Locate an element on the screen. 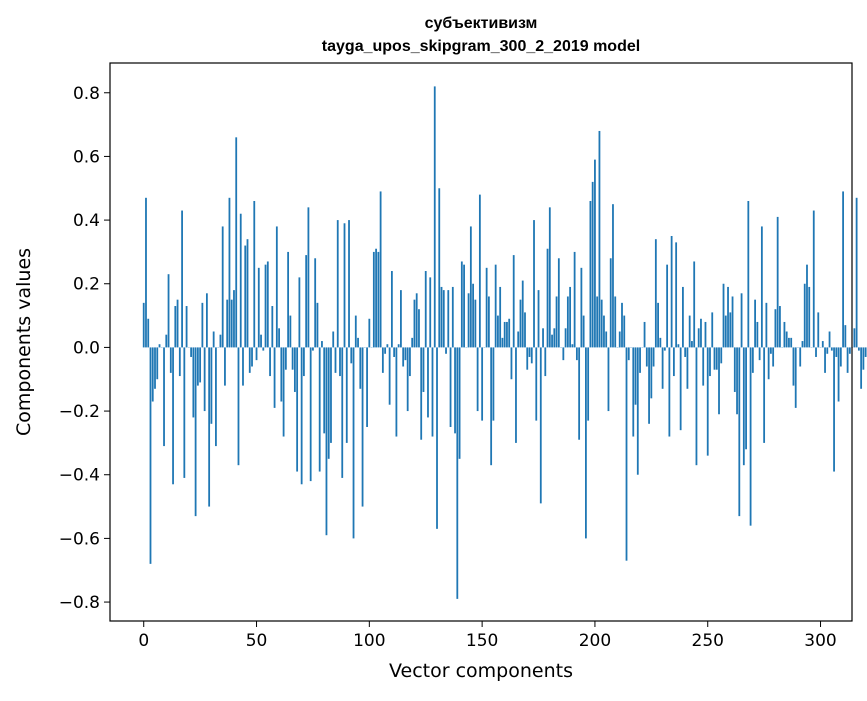 The image size is (867, 701). y-tick-label: 0.0 is located at coordinates (86, 348).